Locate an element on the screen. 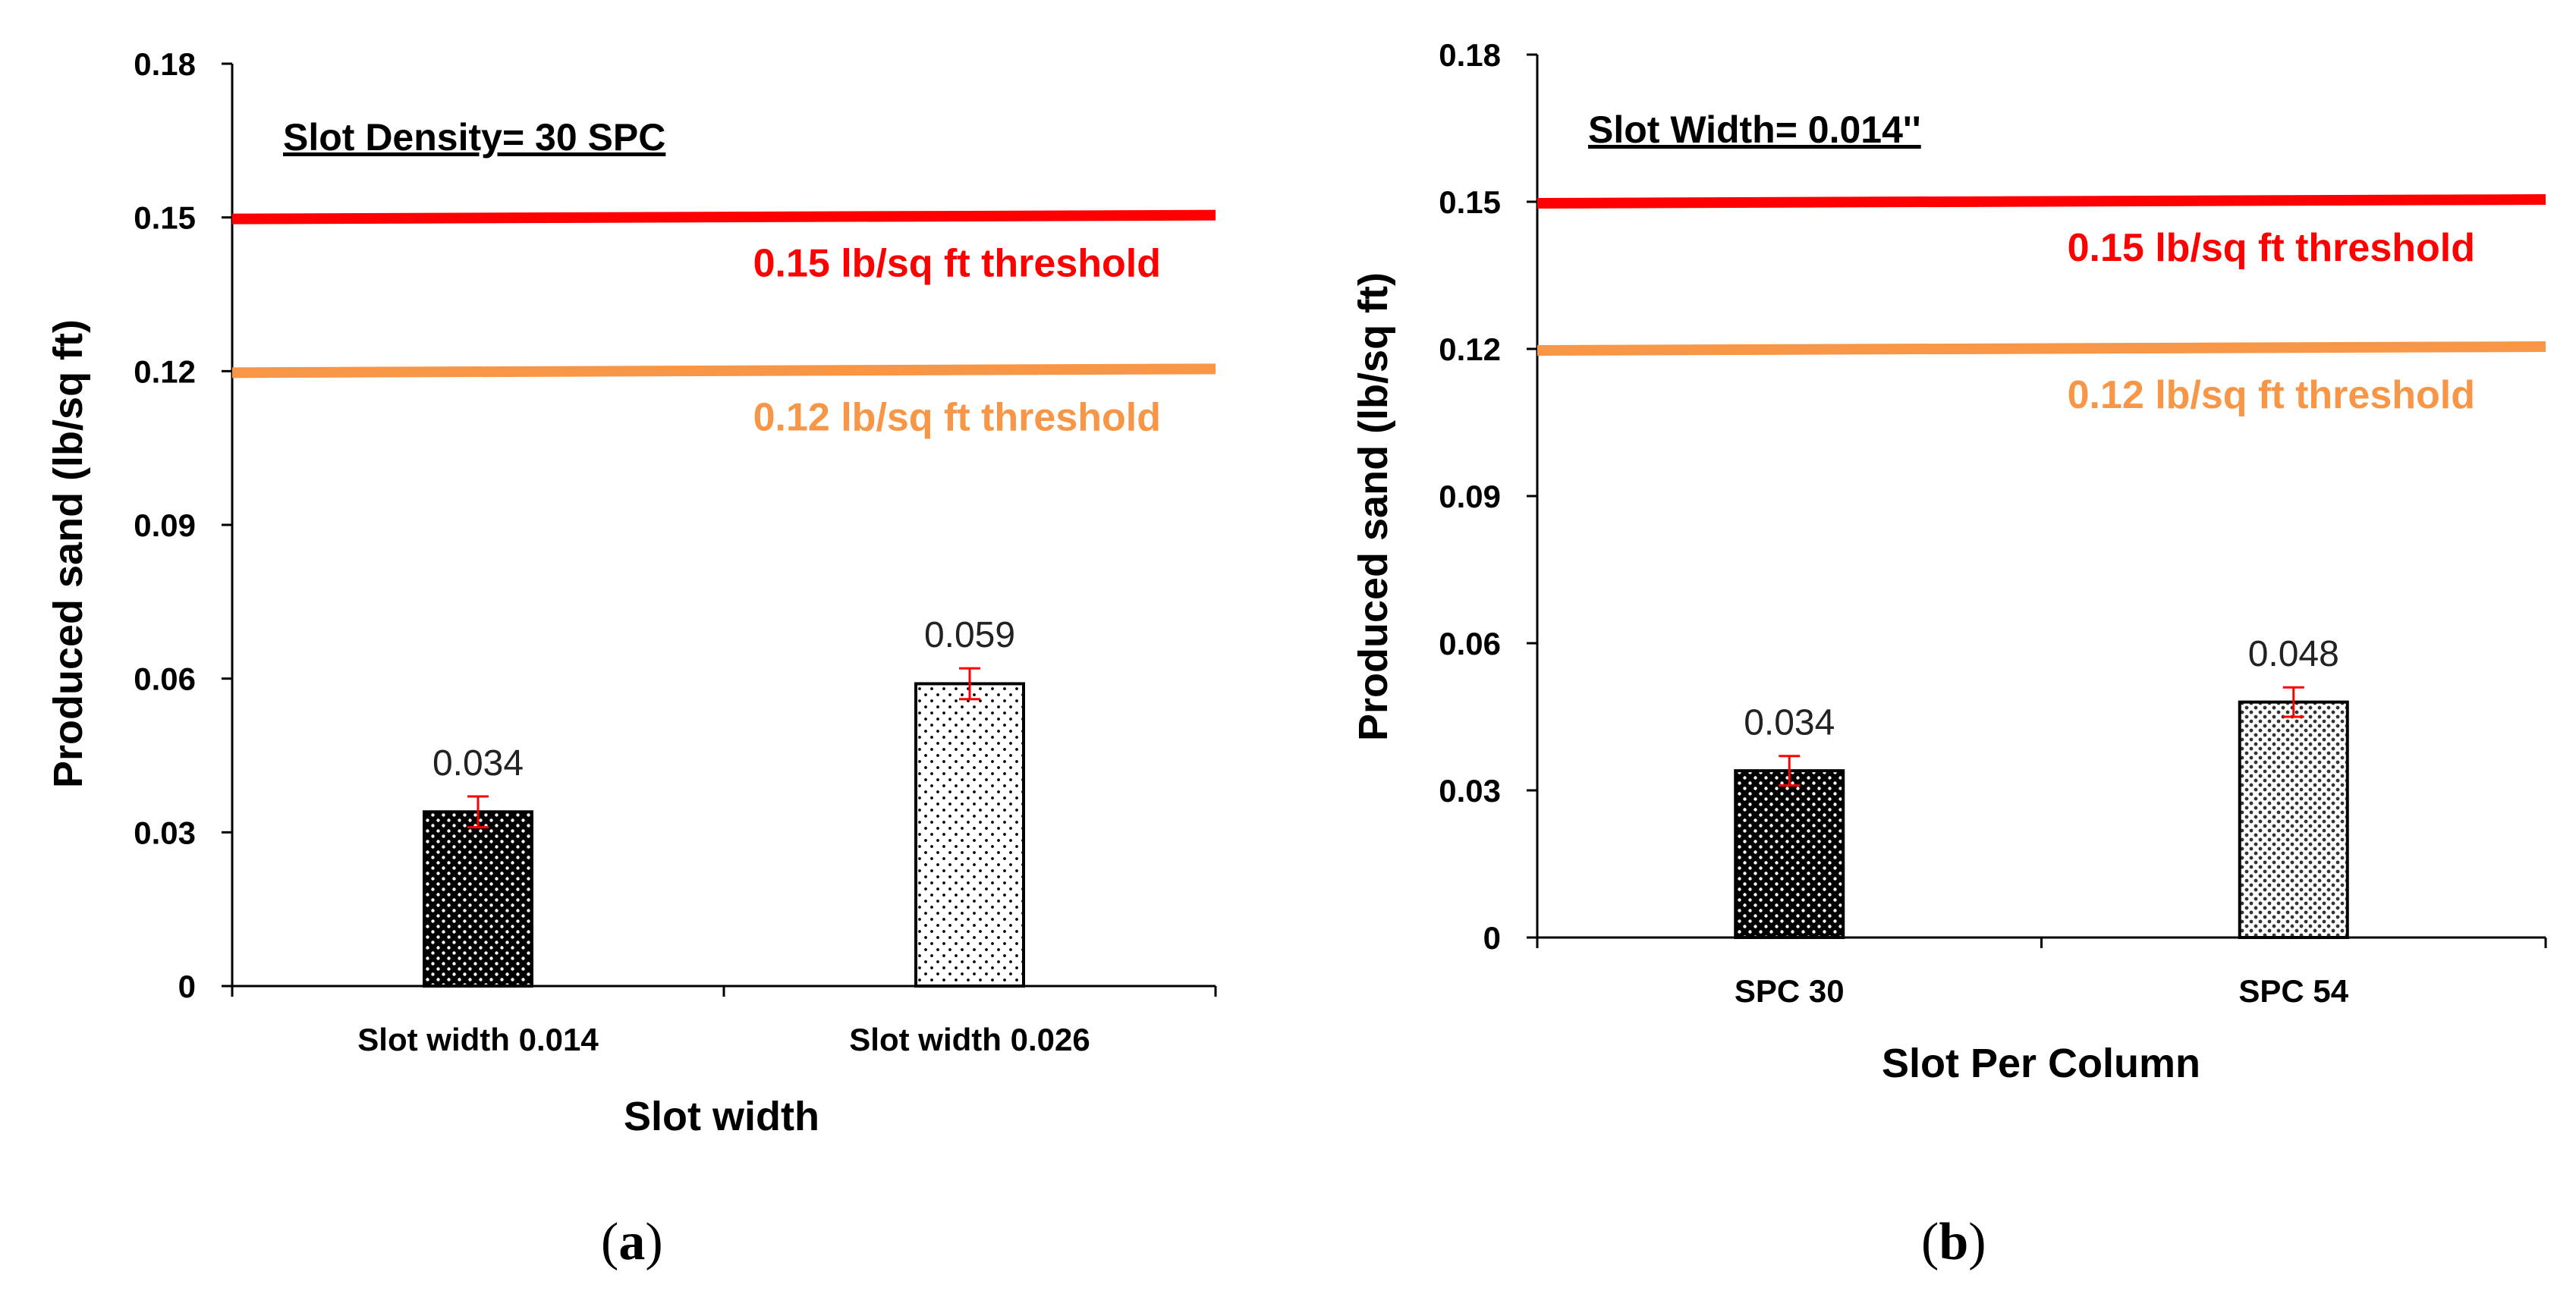 This screenshot has width=2576, height=1316. x-tick-label: SPC 54 is located at coordinates (2293, 991).